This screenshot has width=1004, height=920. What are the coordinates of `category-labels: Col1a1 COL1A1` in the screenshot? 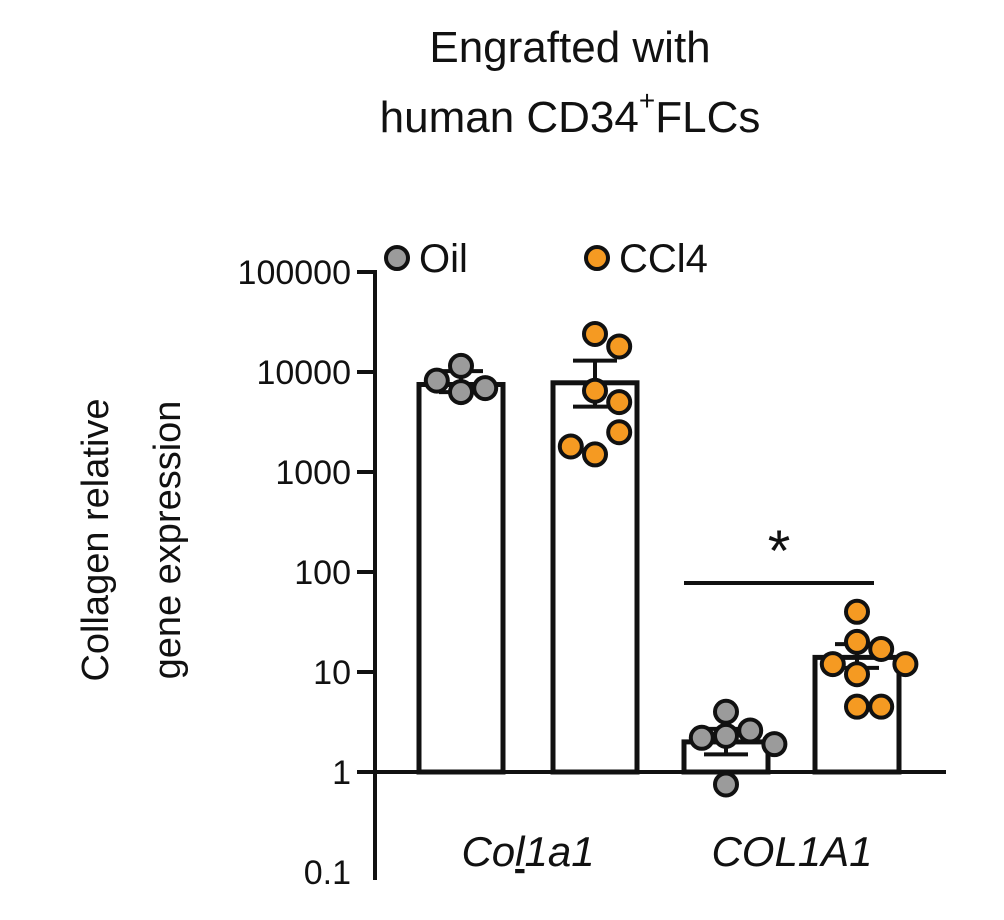 It's located at (666, 851).